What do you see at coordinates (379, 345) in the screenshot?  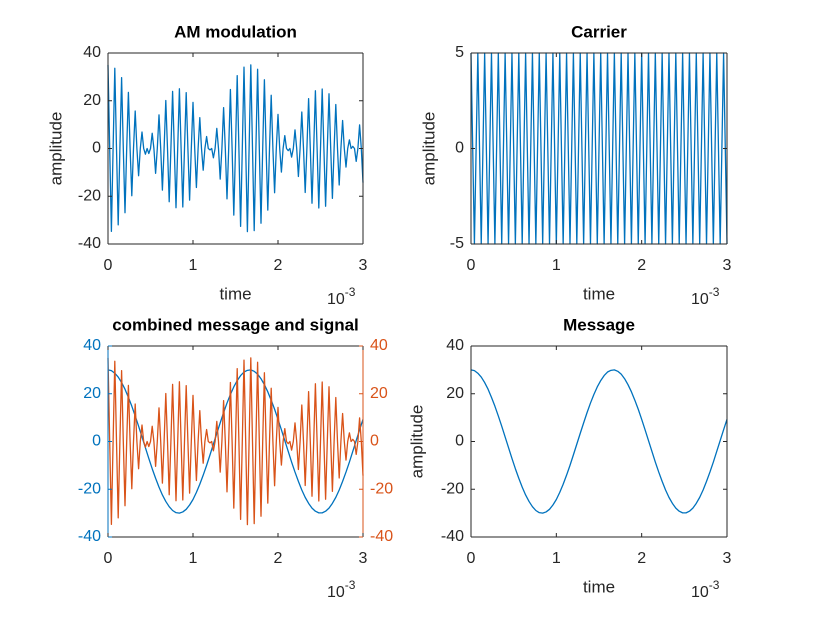 I see `y2-tick-label: 40` at bounding box center [379, 345].